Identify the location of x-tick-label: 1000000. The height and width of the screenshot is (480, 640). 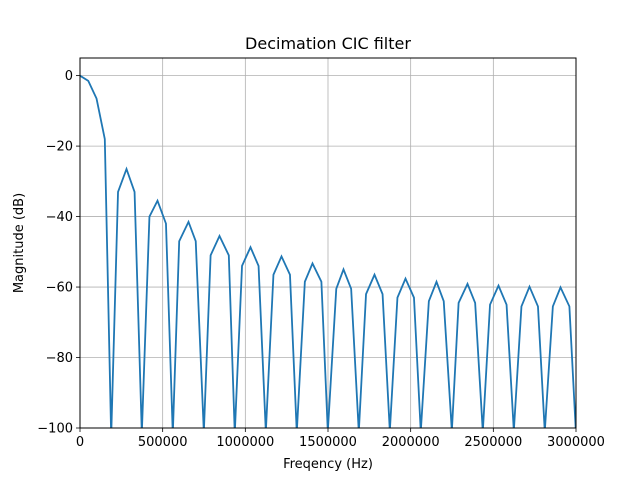
(245, 442).